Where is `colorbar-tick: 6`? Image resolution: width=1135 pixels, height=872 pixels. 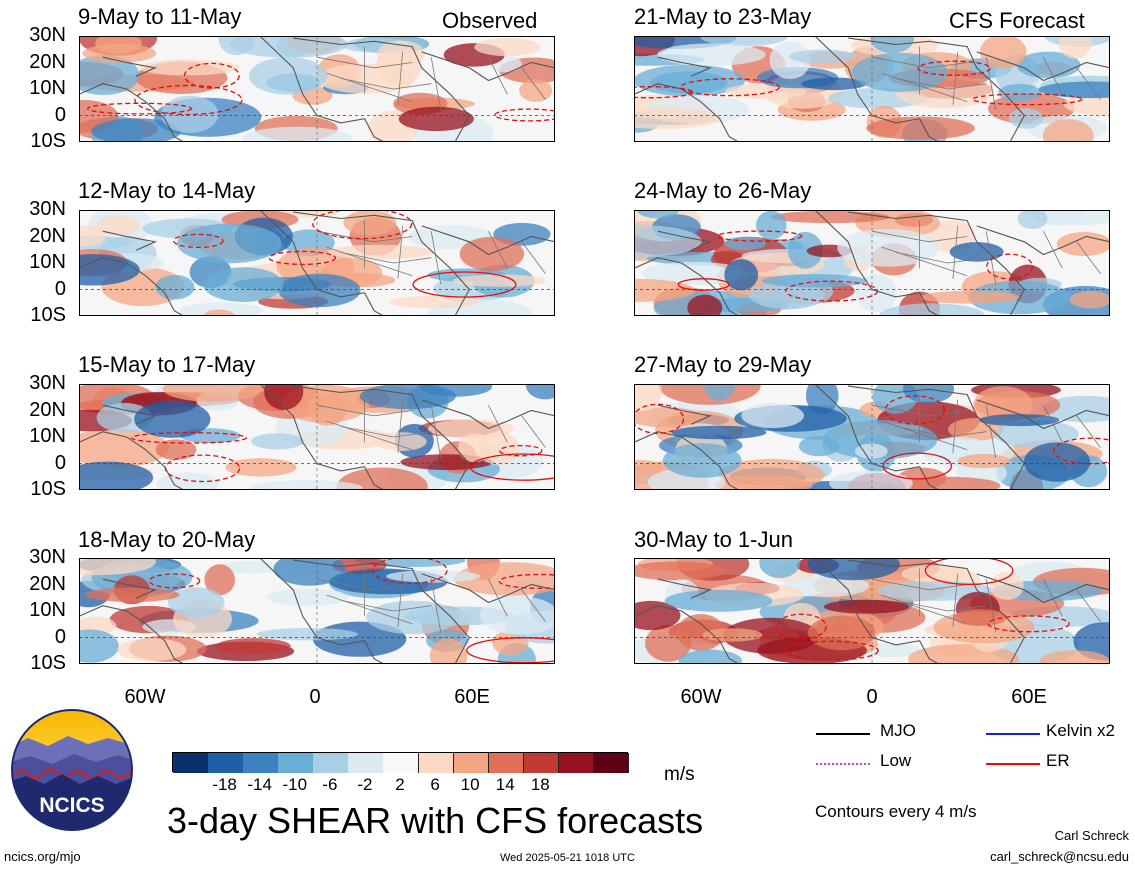
colorbar-tick: 6 is located at coordinates (435, 784).